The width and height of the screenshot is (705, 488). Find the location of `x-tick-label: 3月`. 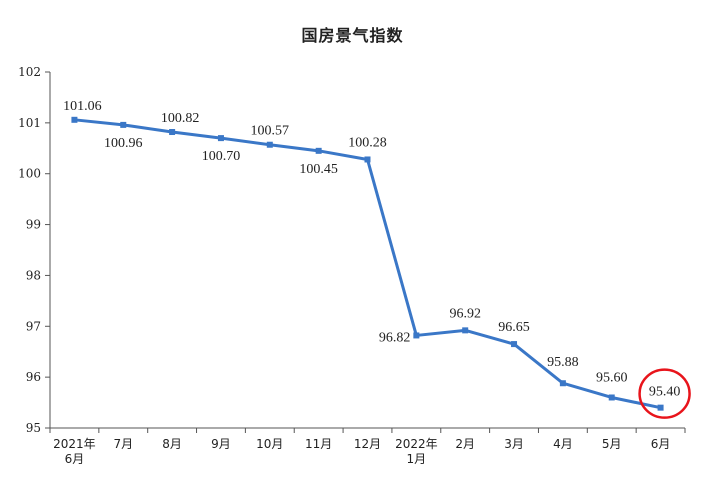

x-tick-label: 3月 is located at coordinates (514, 444).